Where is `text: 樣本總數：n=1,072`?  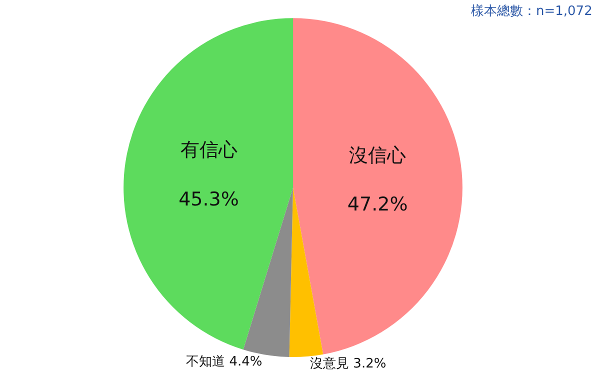 text: 樣本總數：n=1,072 is located at coordinates (531, 11).